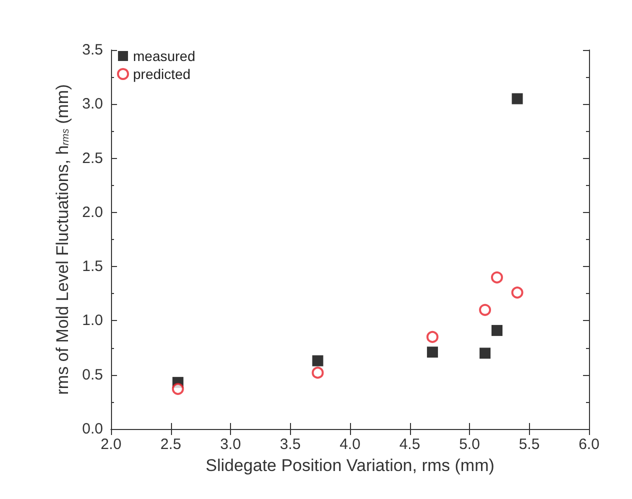 The height and width of the screenshot is (499, 632). Describe the element at coordinates (290, 444) in the screenshot. I see `x-tick-label: 3.5` at that location.